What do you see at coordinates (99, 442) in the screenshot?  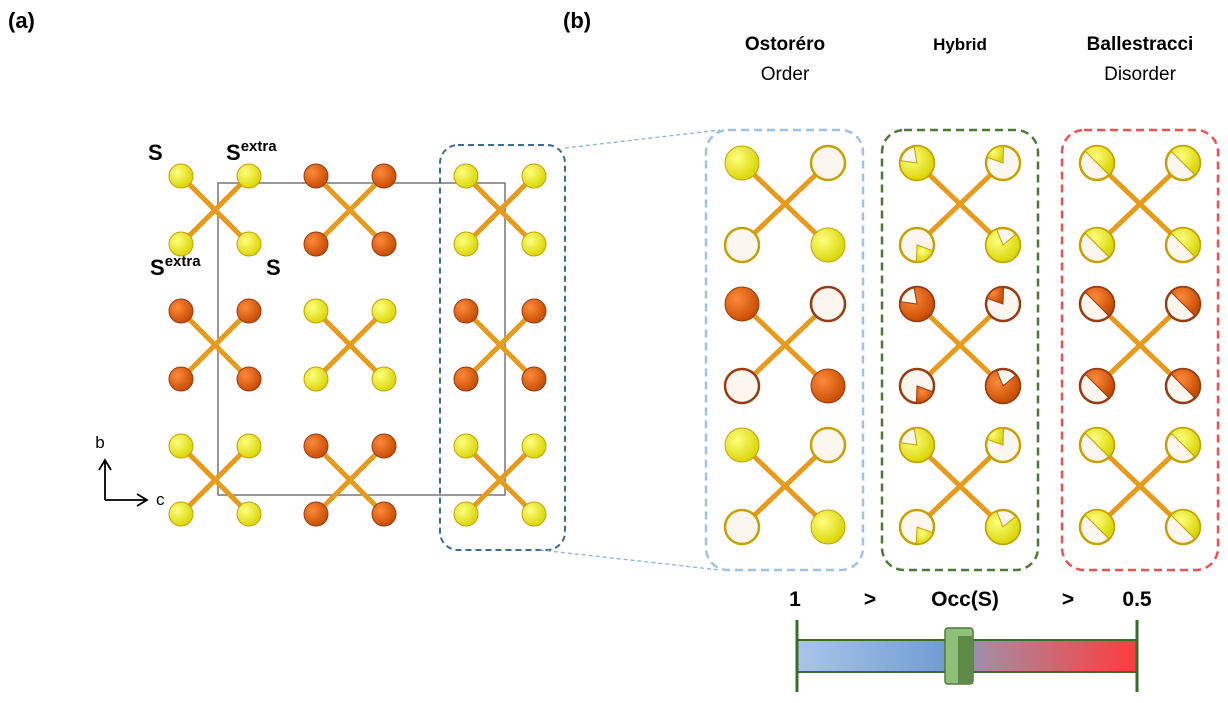 I see `axis-label: b` at bounding box center [99, 442].